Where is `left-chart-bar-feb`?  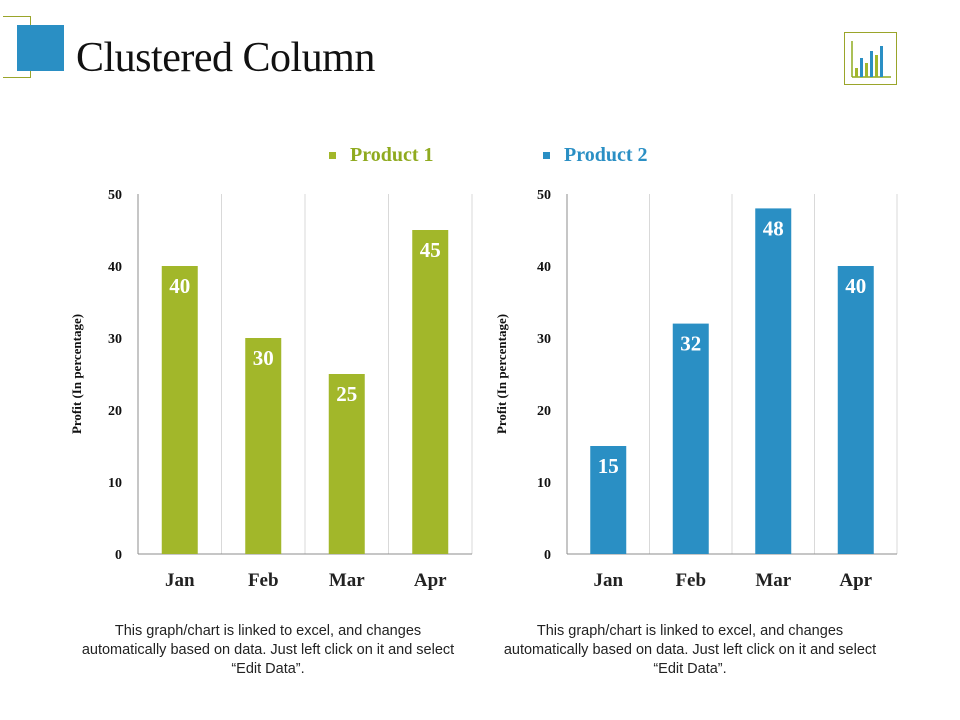
left-chart-bar-feb is located at coordinates (263, 446).